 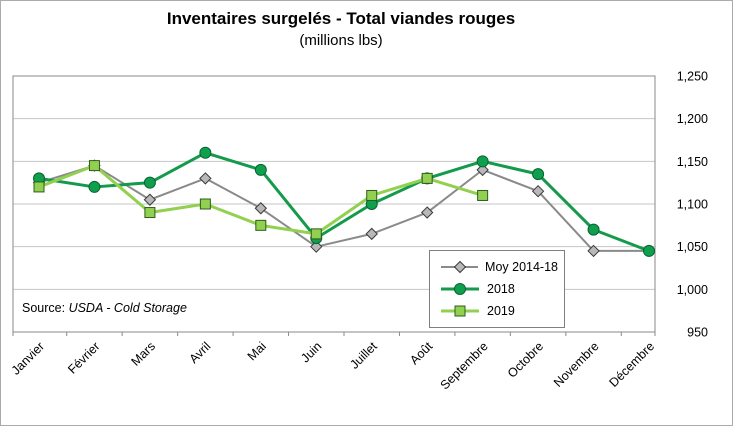 What do you see at coordinates (28, 358) in the screenshot?
I see `svg-text: Janvier` at bounding box center [28, 358].